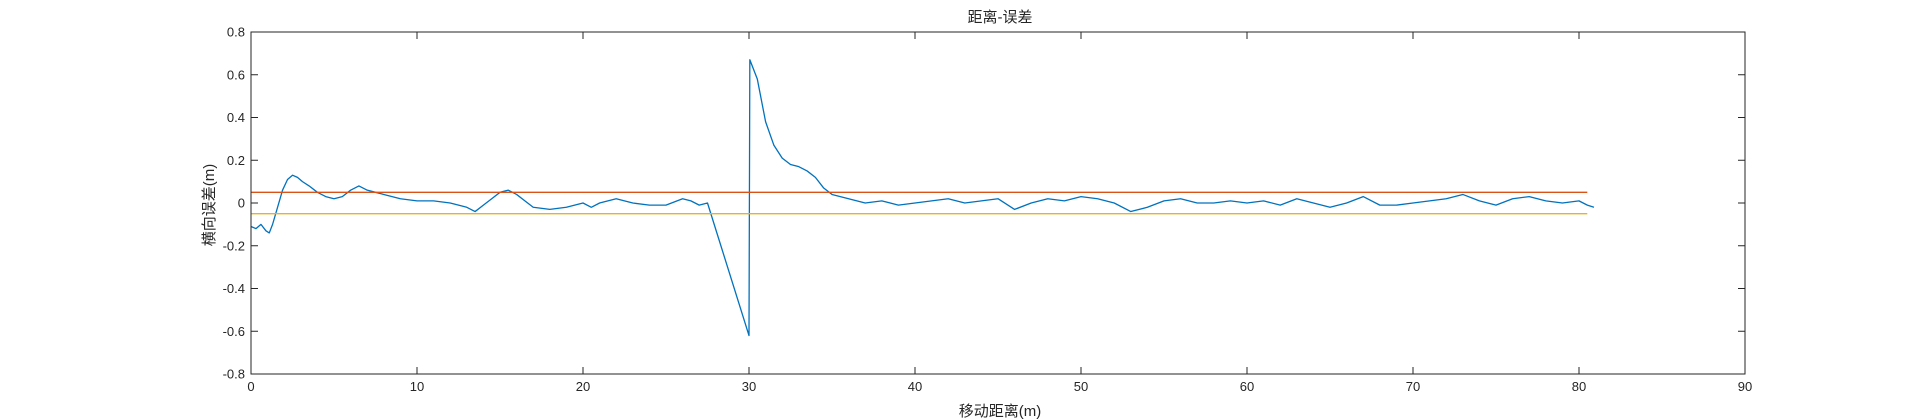 The height and width of the screenshot is (420, 1924). What do you see at coordinates (1081, 386) in the screenshot?
I see `x-tick-label: 50` at bounding box center [1081, 386].